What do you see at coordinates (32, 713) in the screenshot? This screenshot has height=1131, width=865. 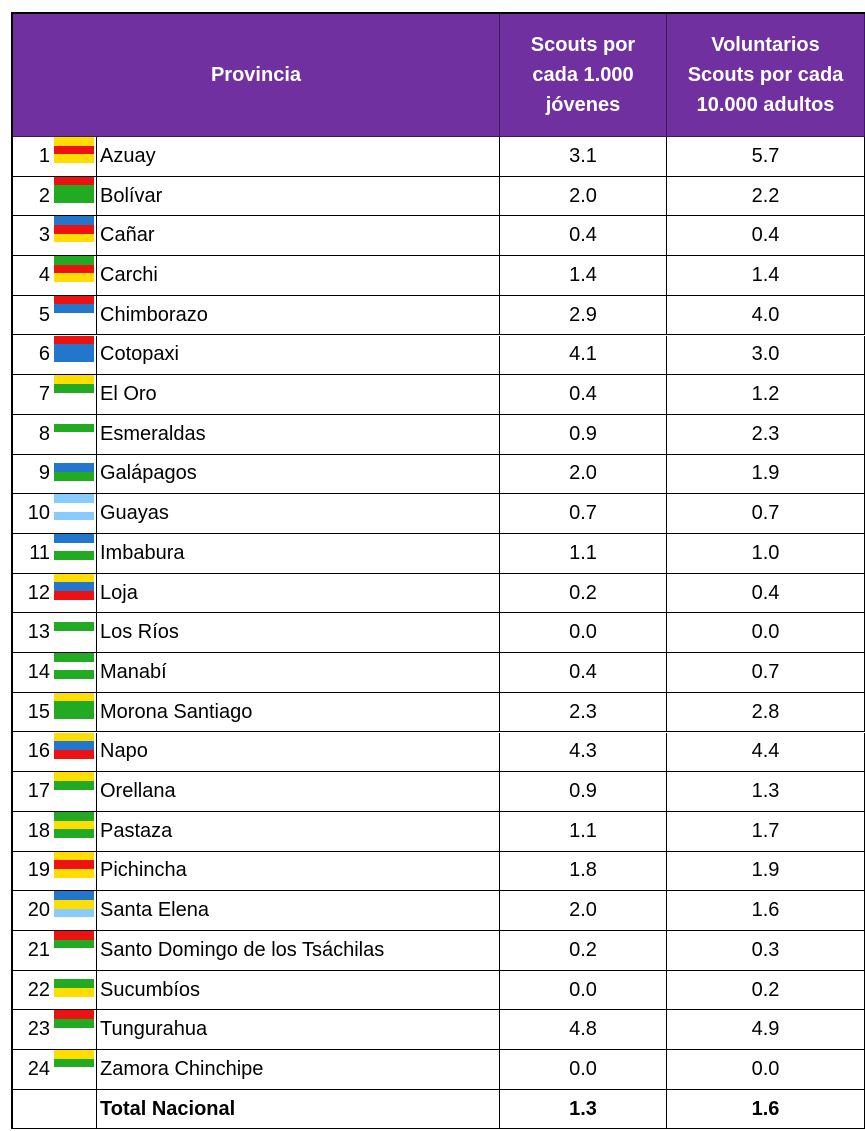 I see `row-number: 15` at bounding box center [32, 713].